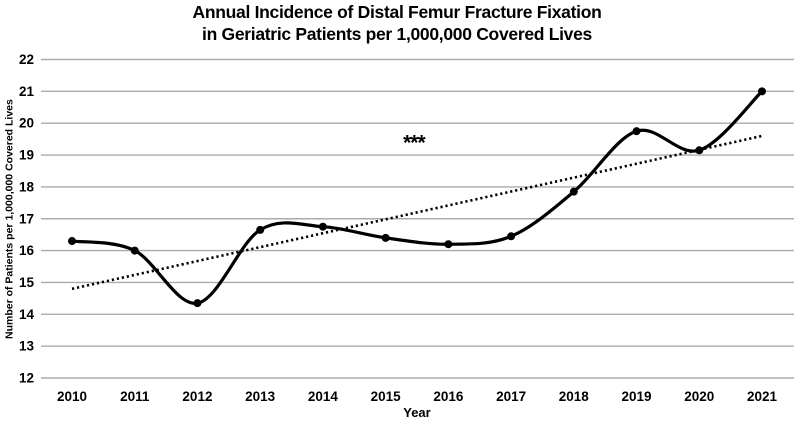 The width and height of the screenshot is (794, 422). What do you see at coordinates (385, 237) in the screenshot?
I see `data-point-2015` at bounding box center [385, 237].